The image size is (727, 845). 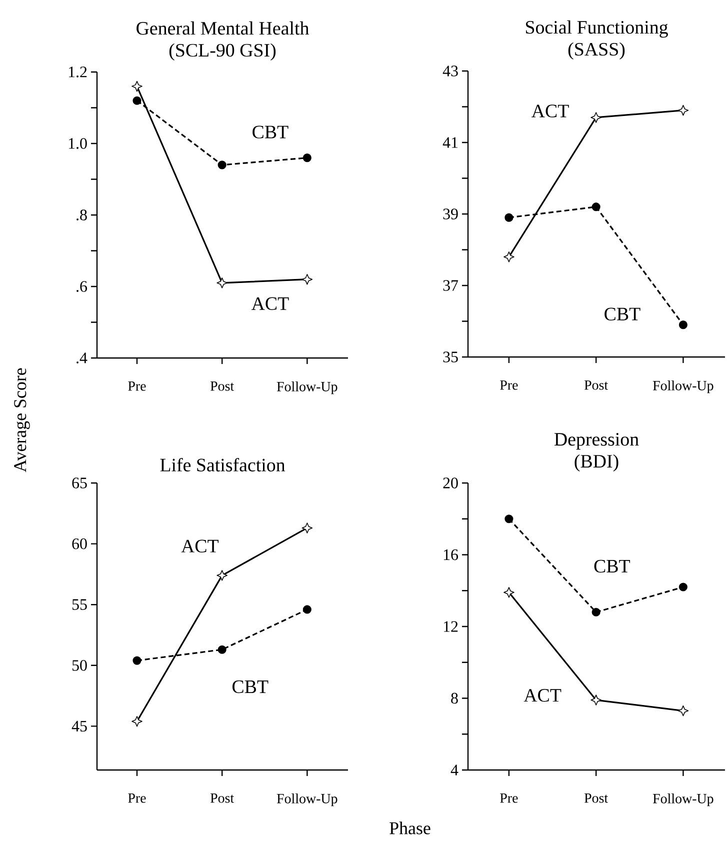 What do you see at coordinates (222, 52) in the screenshot?
I see `chart-subtitle: (SCL-90 GSI)` at bounding box center [222, 52].